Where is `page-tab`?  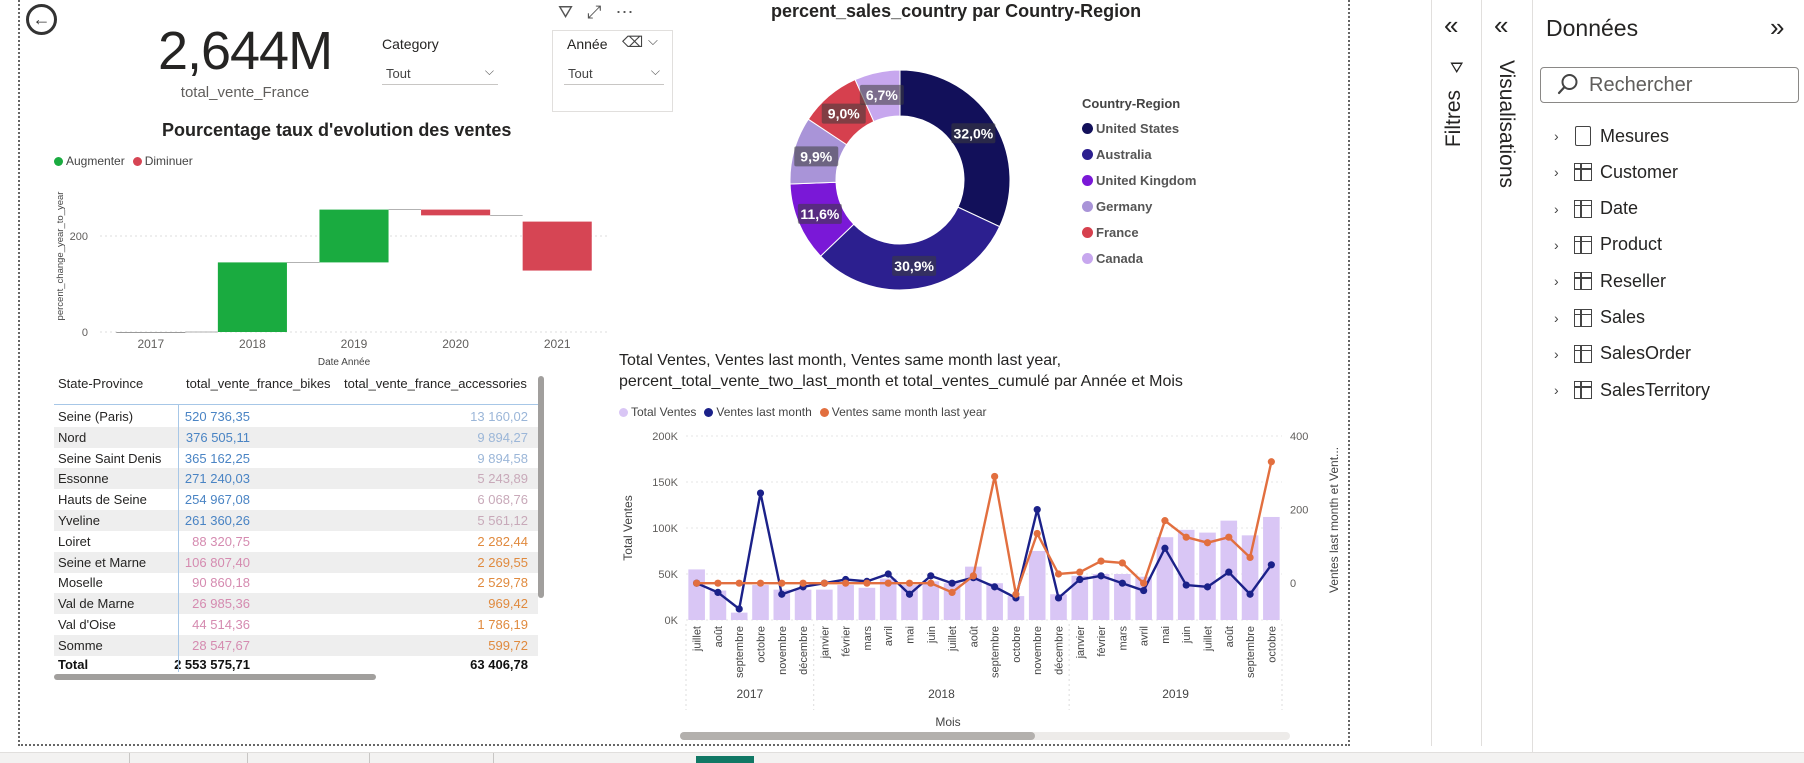
page-tab is located at coordinates (309, 758).